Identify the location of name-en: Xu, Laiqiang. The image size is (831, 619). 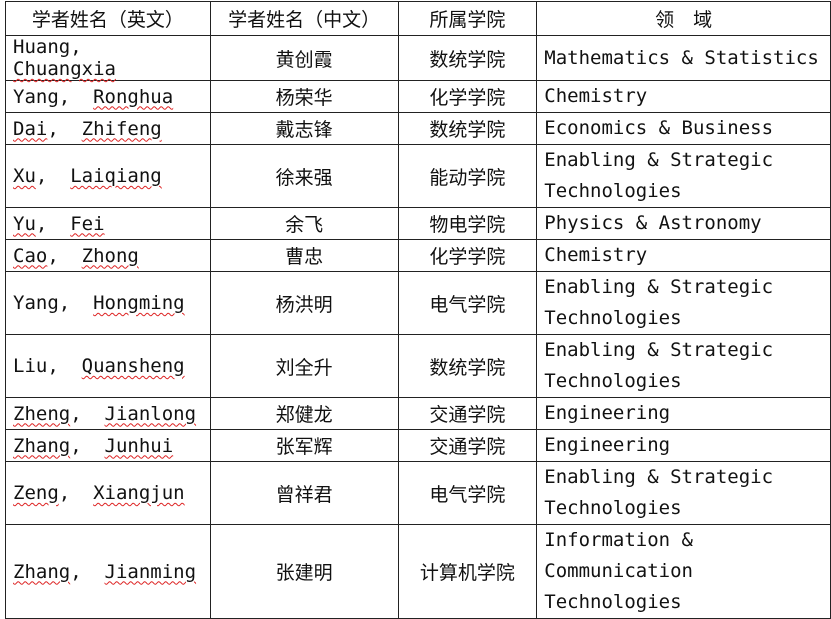
(108, 176).